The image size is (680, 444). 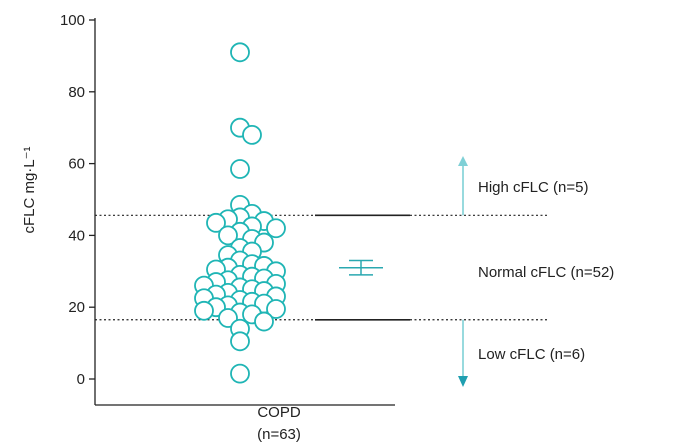 I want to click on x-category-label: COPD, so click(x=279, y=412).